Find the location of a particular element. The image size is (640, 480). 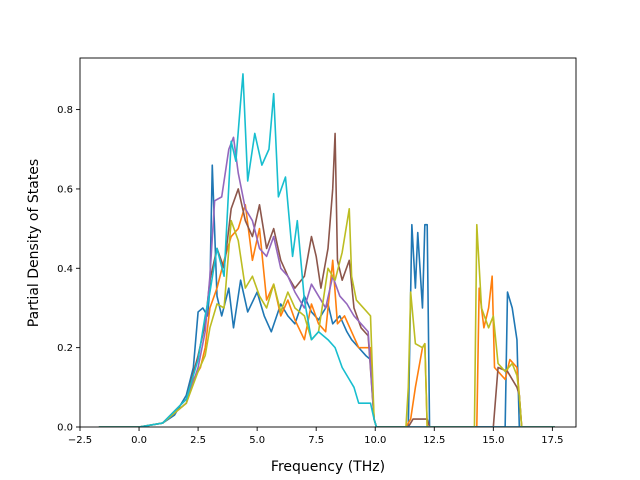

y-tick-label: 0.6 is located at coordinates (65, 189).